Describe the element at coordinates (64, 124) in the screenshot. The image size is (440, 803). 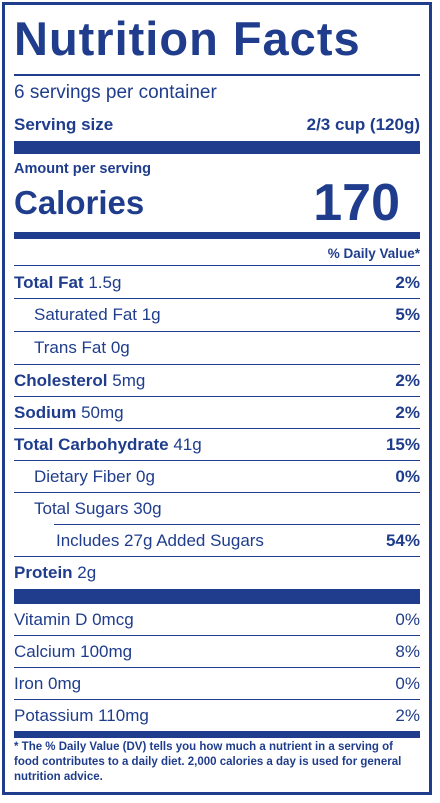
I see `serving-size-label: Serving size` at that location.